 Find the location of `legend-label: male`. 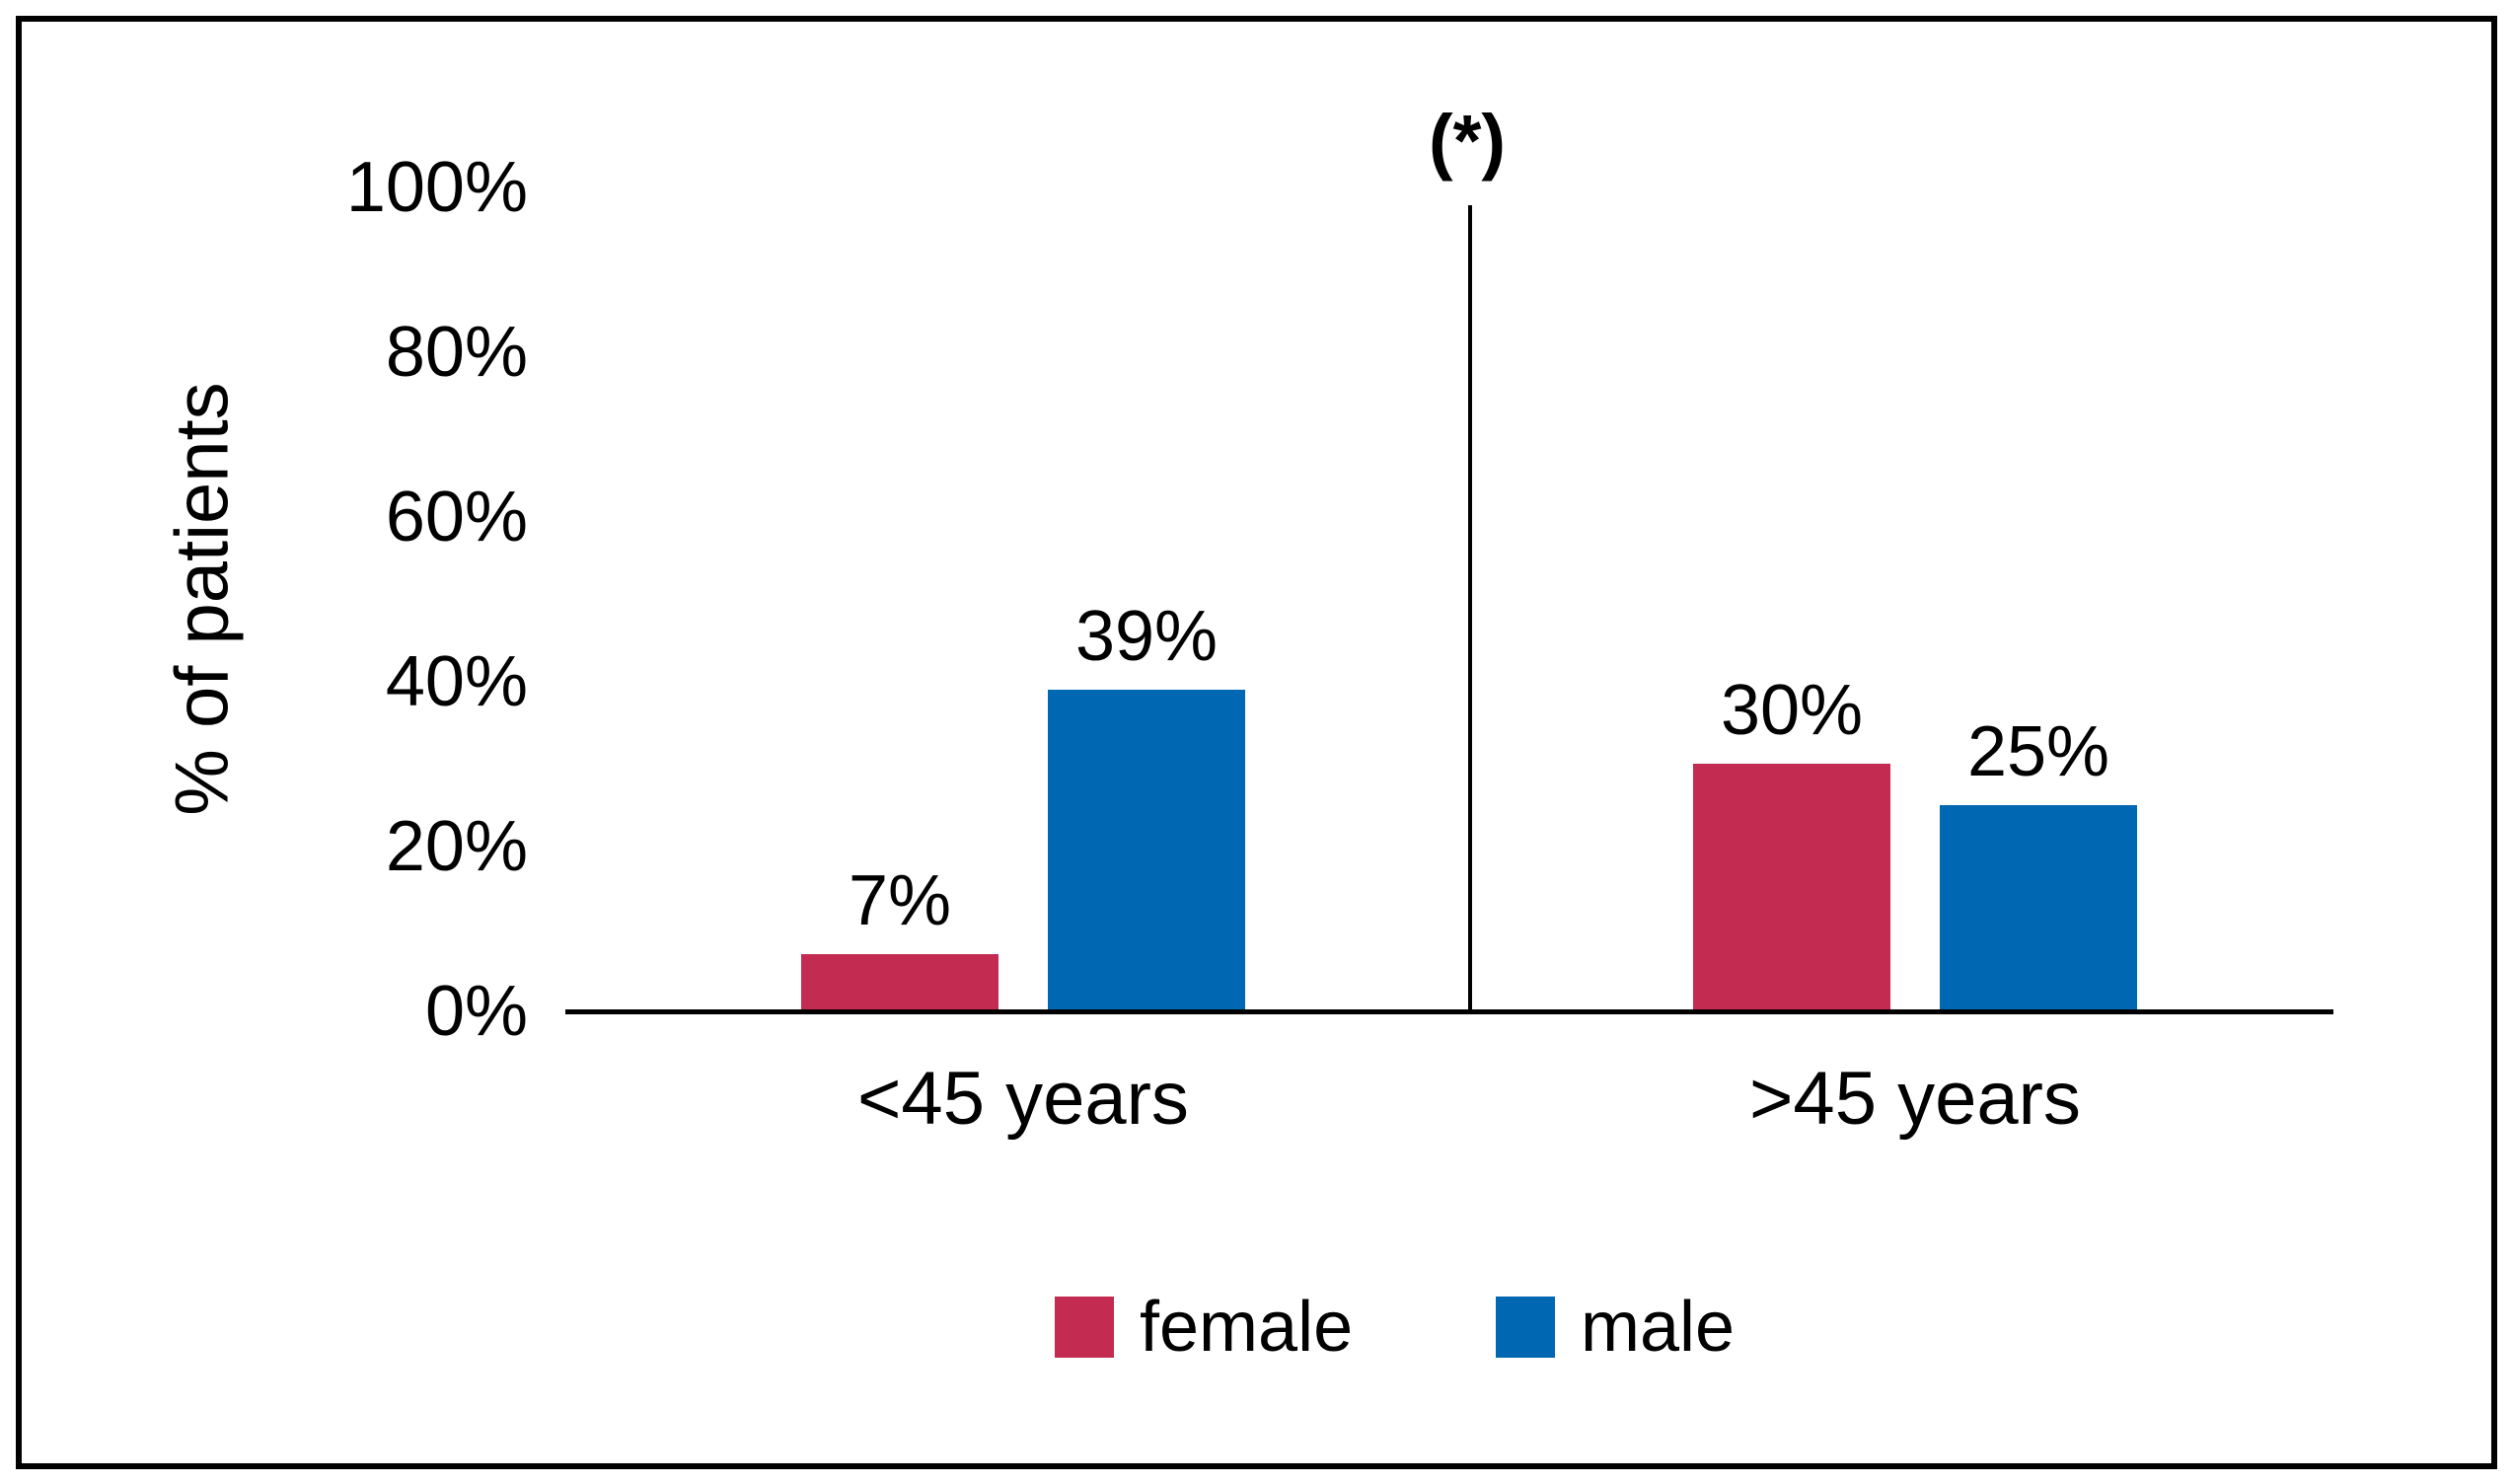

legend-label: male is located at coordinates (1658, 1327).